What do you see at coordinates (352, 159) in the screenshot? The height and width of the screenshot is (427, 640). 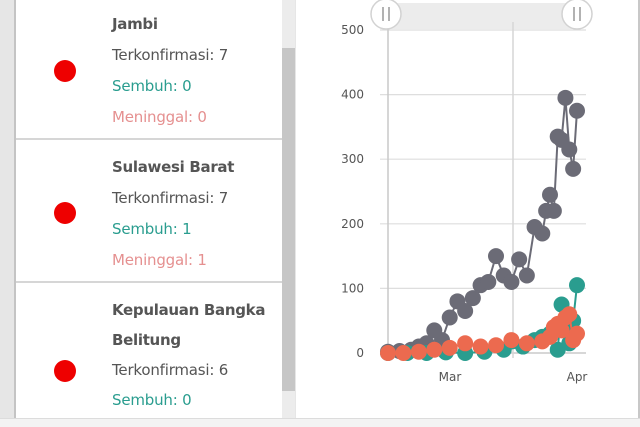 I see `y-tick-label: 300` at bounding box center [352, 159].